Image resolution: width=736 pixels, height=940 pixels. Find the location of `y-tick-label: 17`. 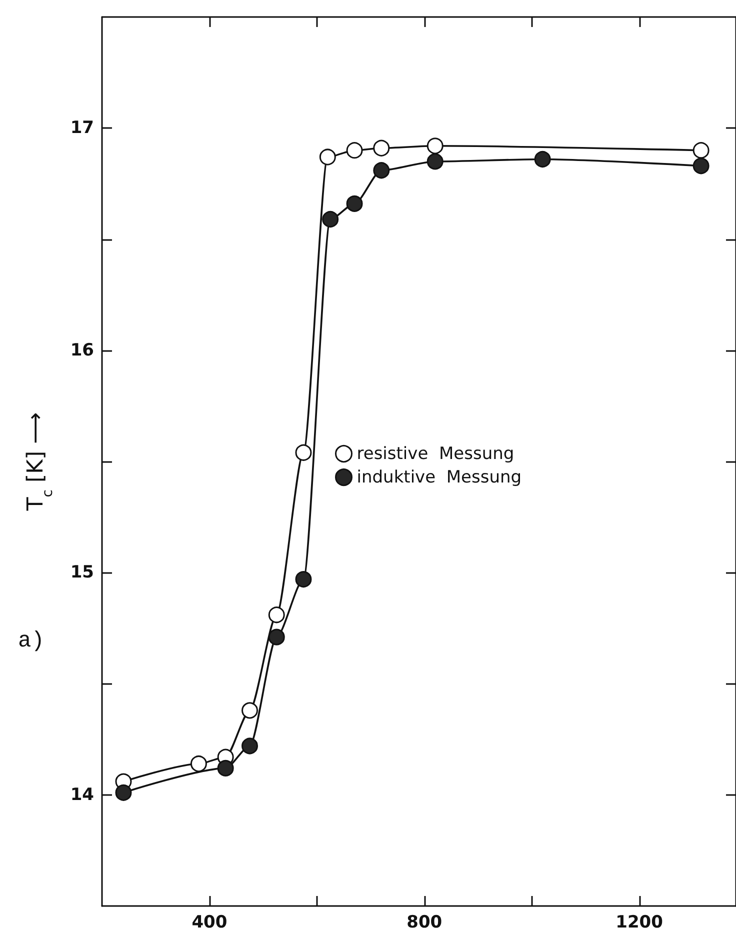

y-tick-label: 17 is located at coordinates (82, 128).